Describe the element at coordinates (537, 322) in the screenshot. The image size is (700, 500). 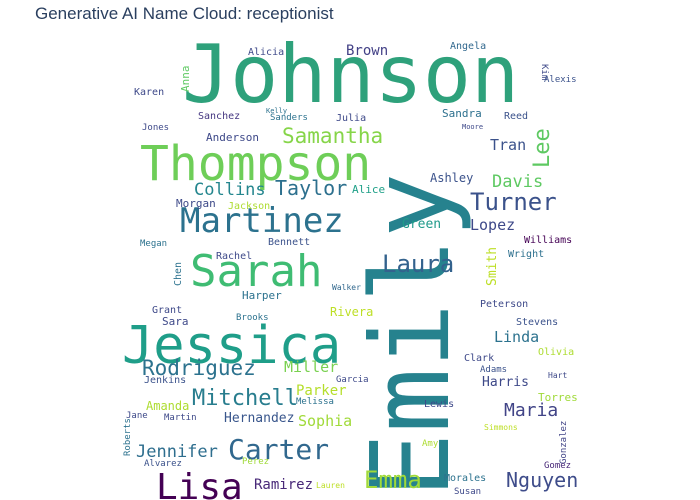
I see `word-stevens: Stevens` at that location.